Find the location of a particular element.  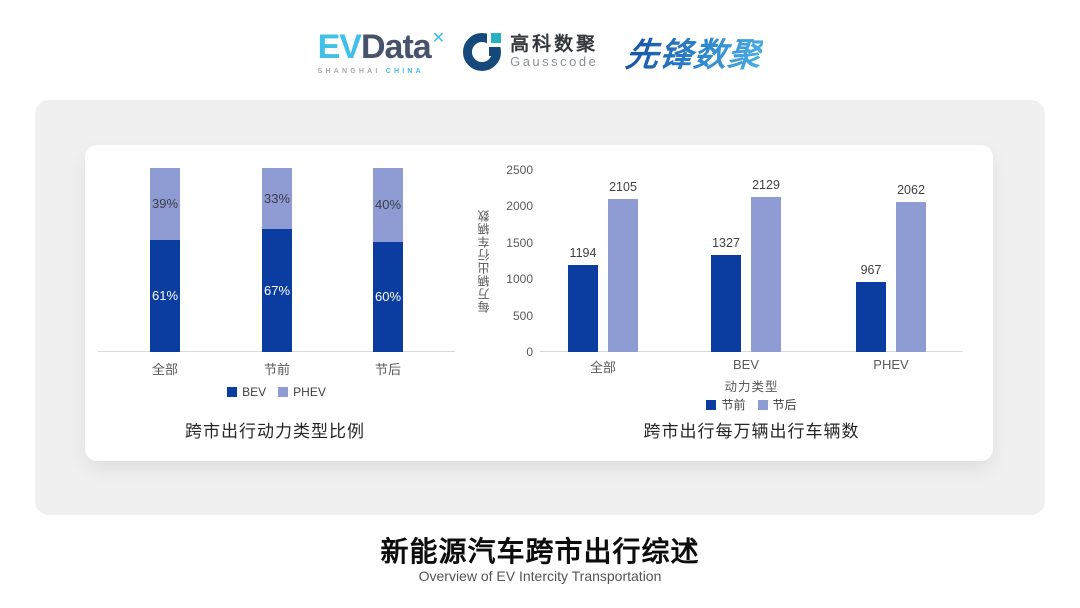

phev-segment: 33% is located at coordinates (277, 198).